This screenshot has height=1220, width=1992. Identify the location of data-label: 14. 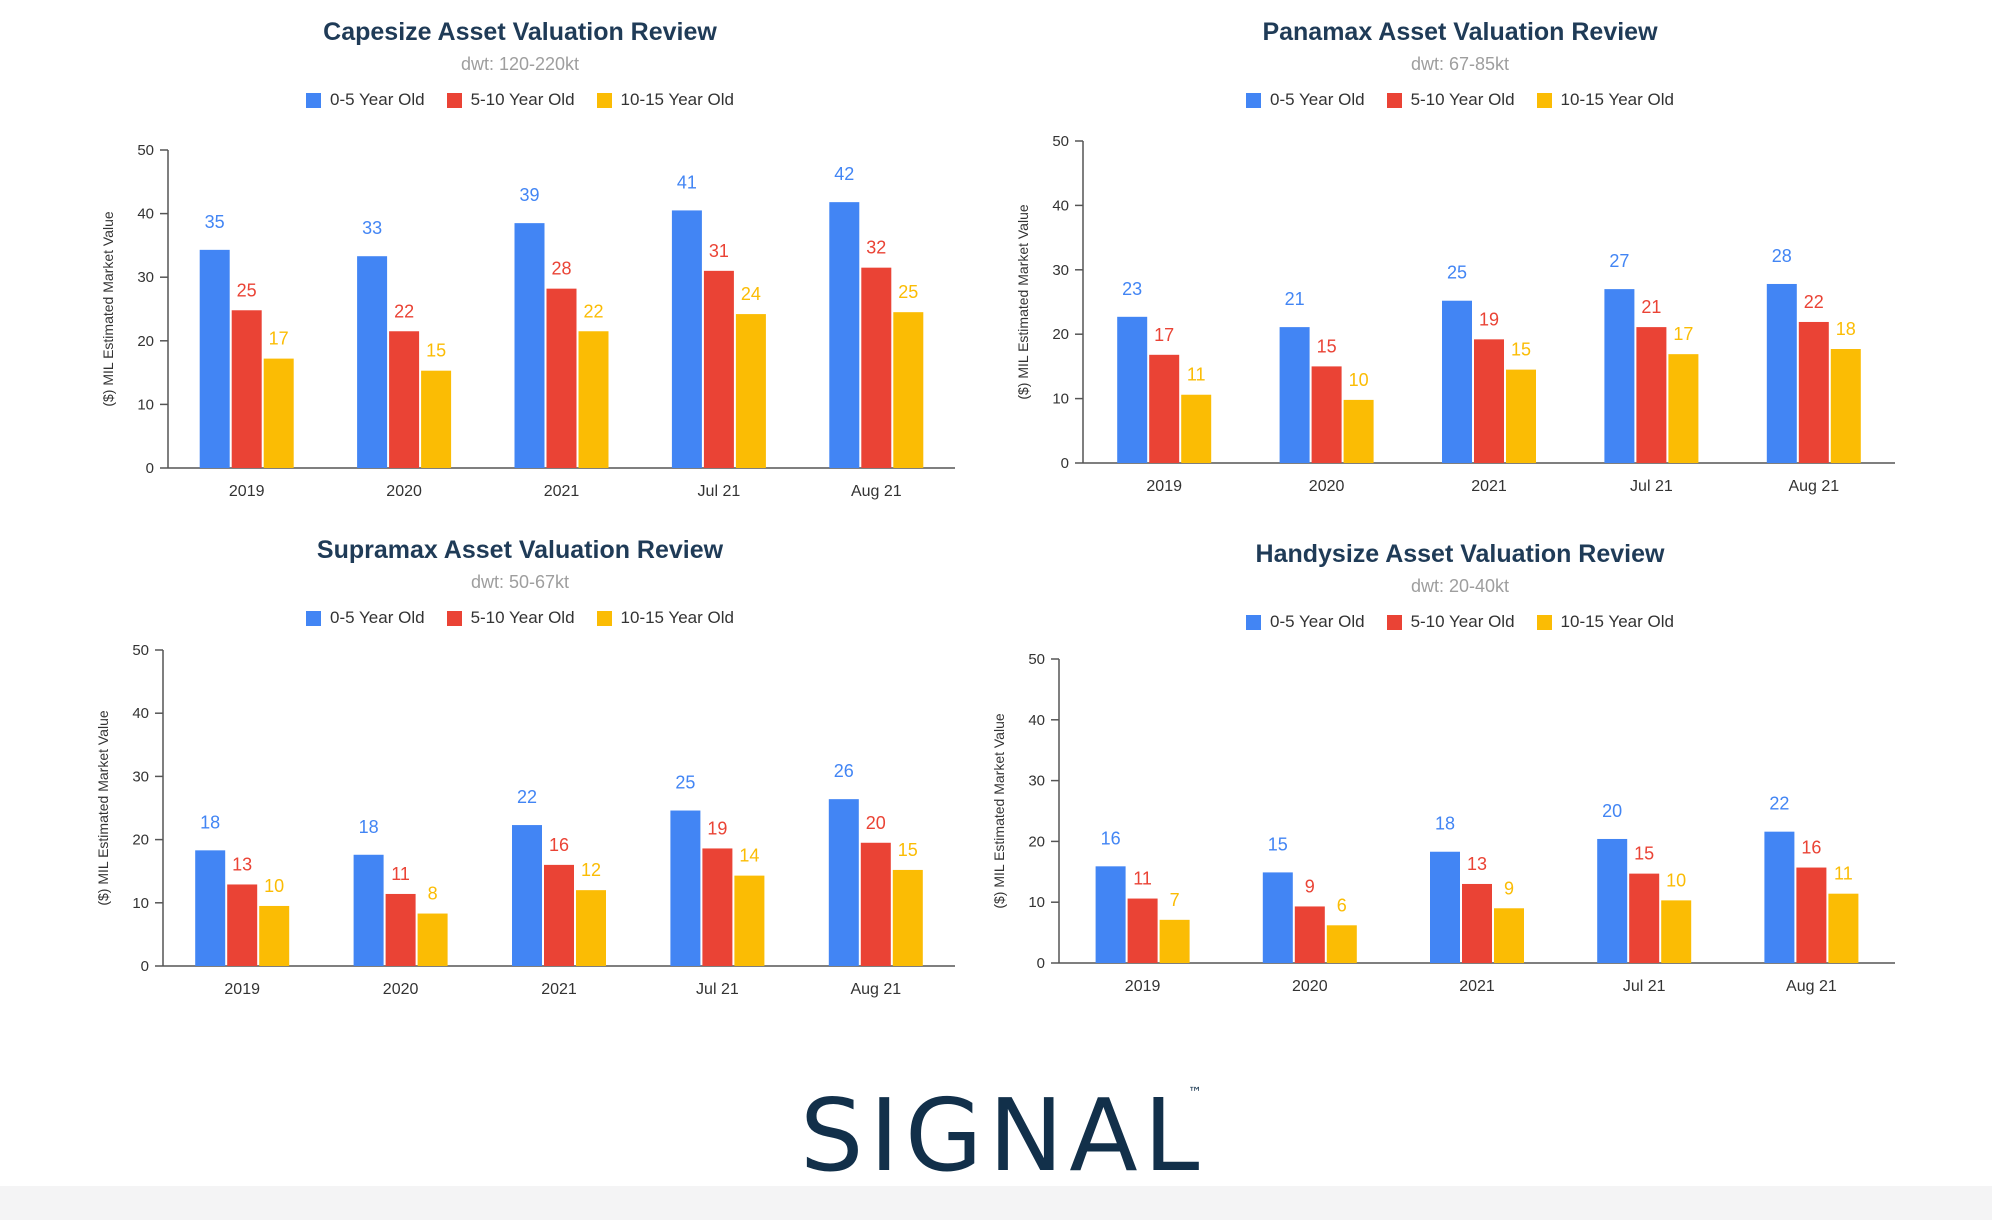
(749, 856).